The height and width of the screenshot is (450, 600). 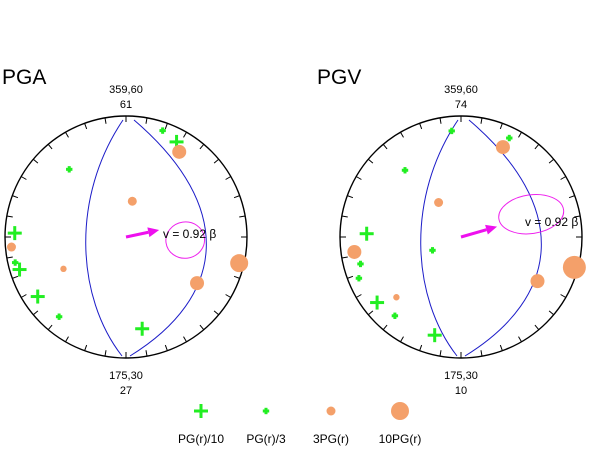 What do you see at coordinates (24, 77) in the screenshot?
I see `panel-title: PGA` at bounding box center [24, 77].